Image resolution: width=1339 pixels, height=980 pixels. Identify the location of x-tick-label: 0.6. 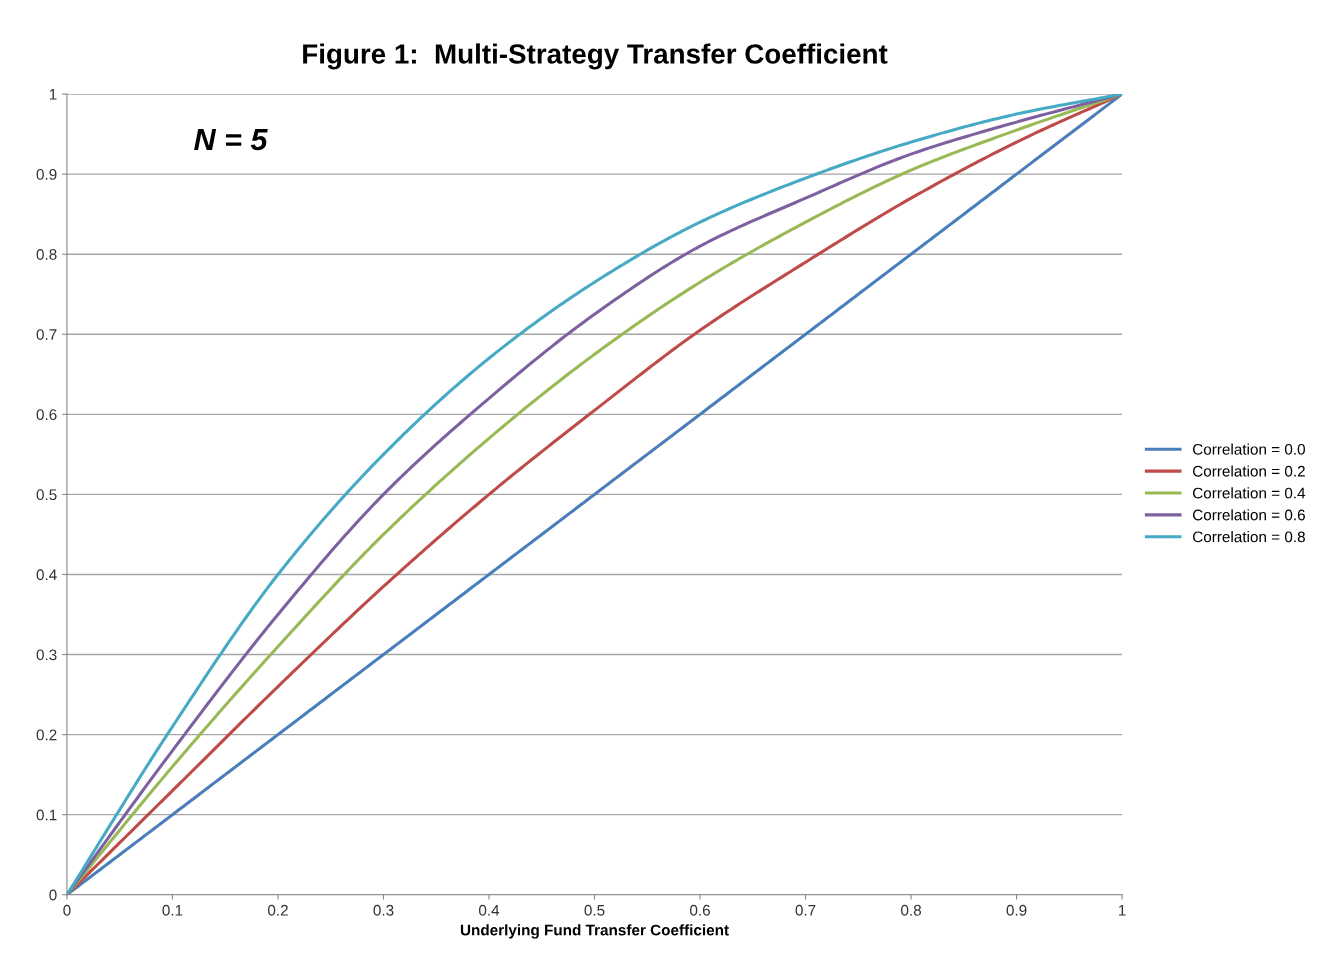
(700, 910).